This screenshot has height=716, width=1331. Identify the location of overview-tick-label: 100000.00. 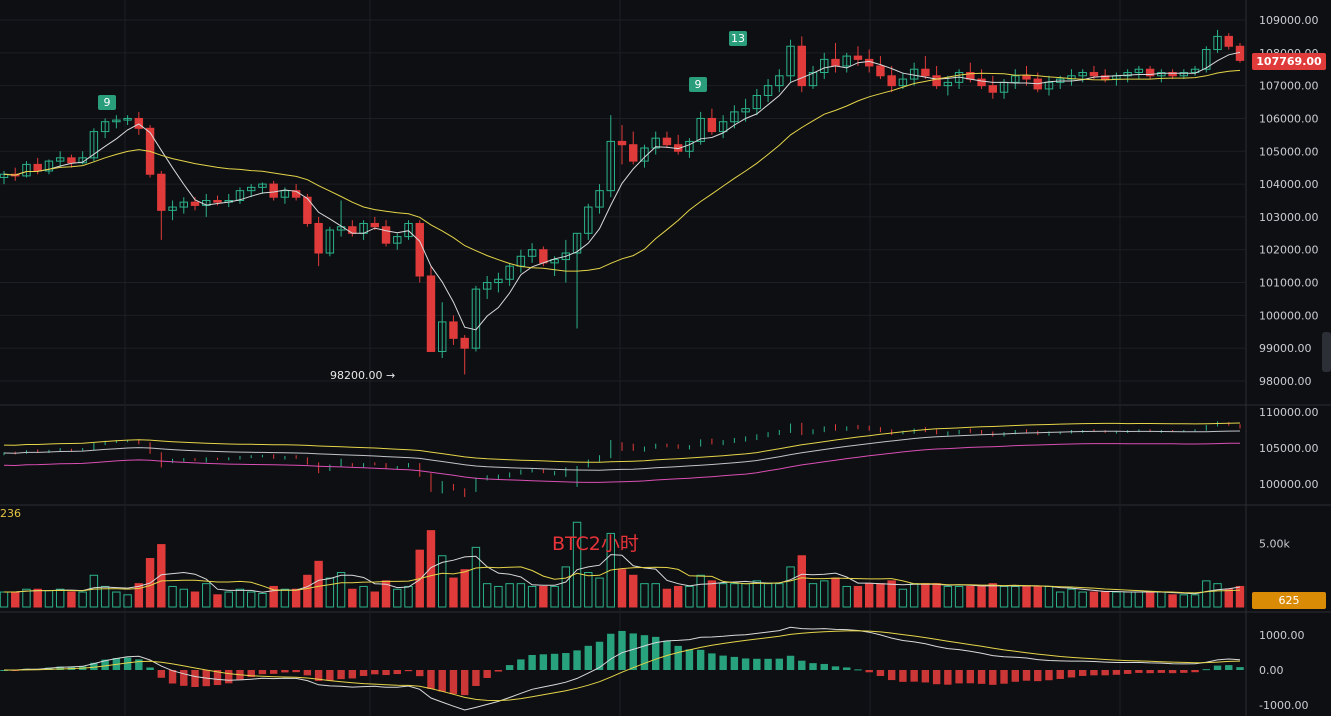
(1289, 484).